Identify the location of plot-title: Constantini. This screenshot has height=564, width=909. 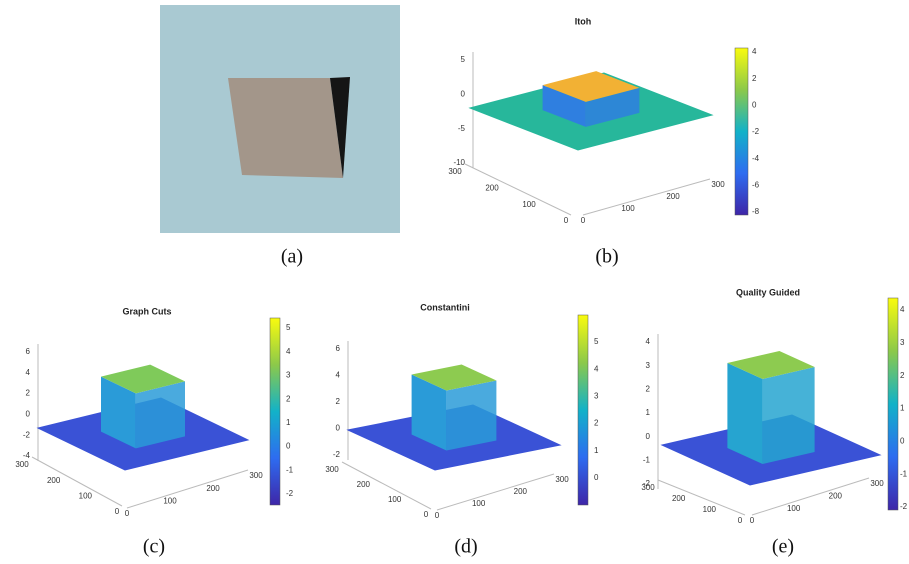
(445, 307).